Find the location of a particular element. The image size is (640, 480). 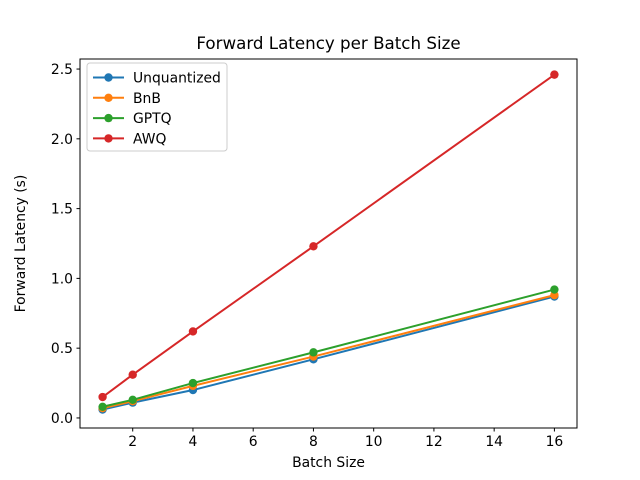

y-tick-label: 0.0 is located at coordinates (62, 419).